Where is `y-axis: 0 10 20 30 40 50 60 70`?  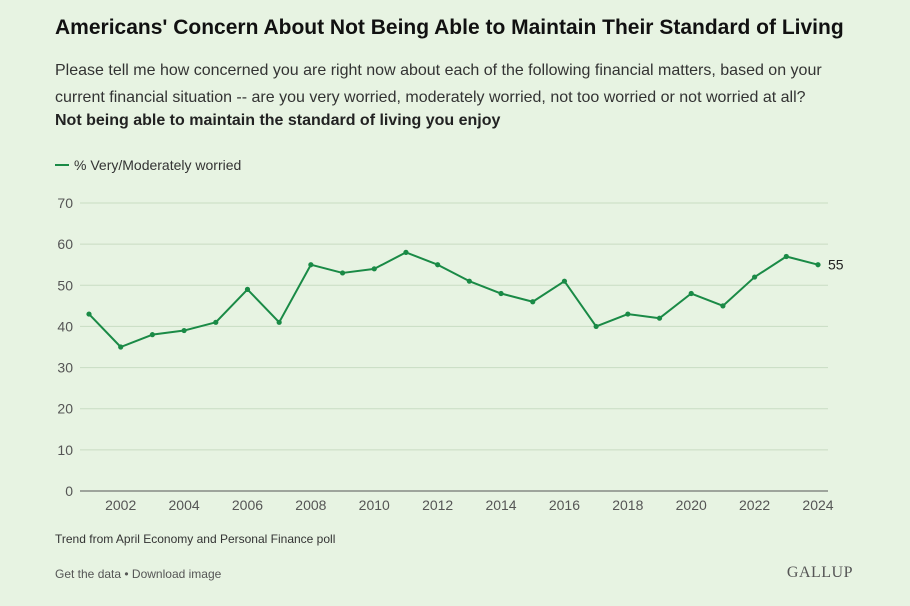 y-axis: 0 10 20 30 40 50 60 70 is located at coordinates (65, 347).